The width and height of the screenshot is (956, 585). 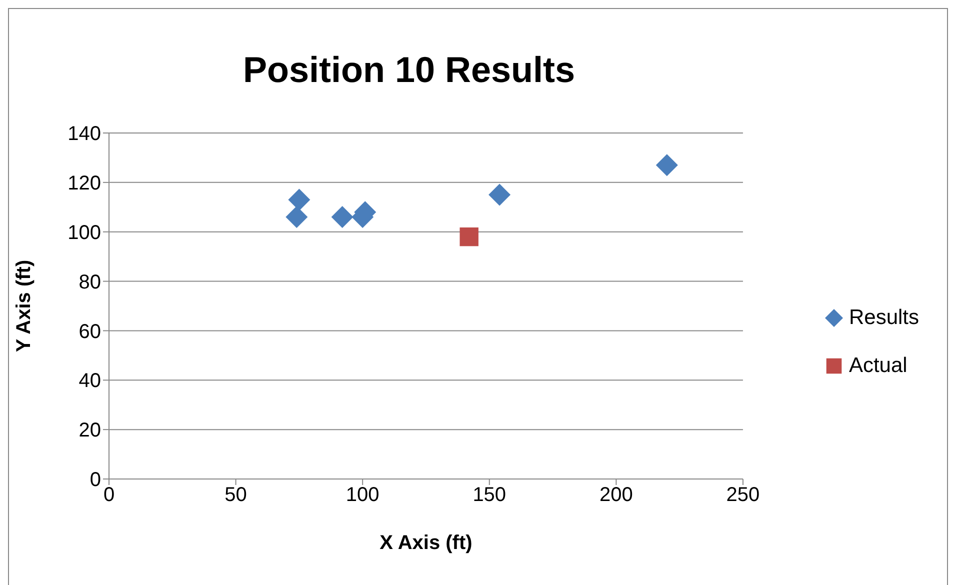 I want to click on legend-label: Actual, so click(x=878, y=366).